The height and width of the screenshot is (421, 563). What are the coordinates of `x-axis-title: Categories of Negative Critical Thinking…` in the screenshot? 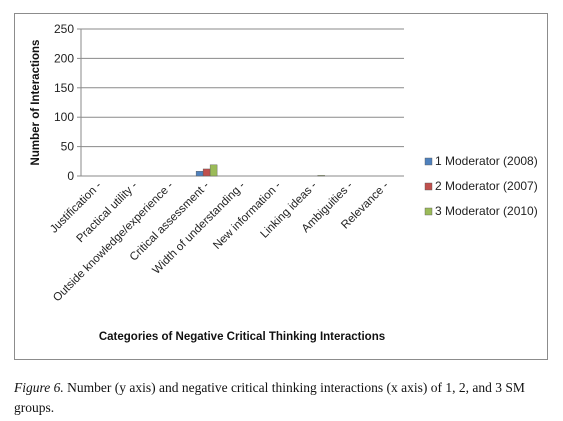 It's located at (242, 337).